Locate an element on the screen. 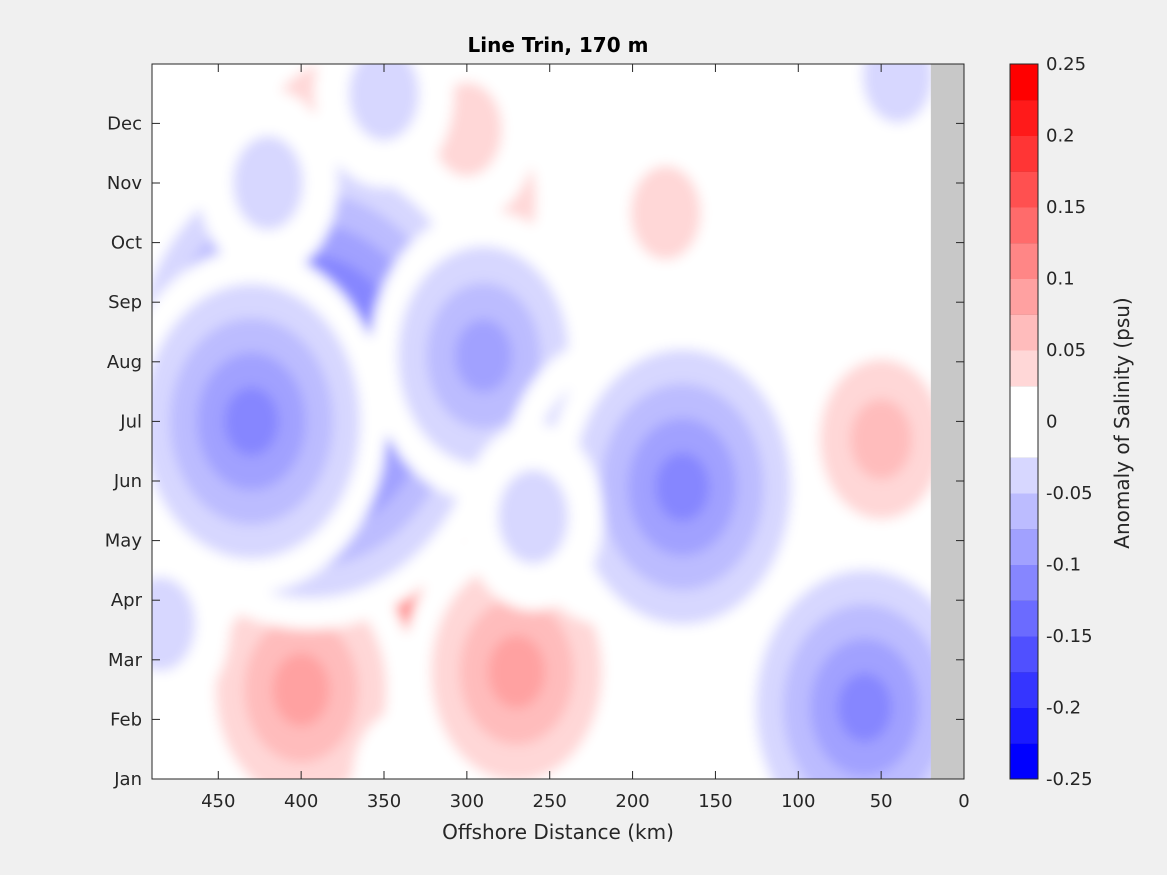 The image size is (1167, 875). colorbar-tick-label: 0.1 is located at coordinates (1060, 279).